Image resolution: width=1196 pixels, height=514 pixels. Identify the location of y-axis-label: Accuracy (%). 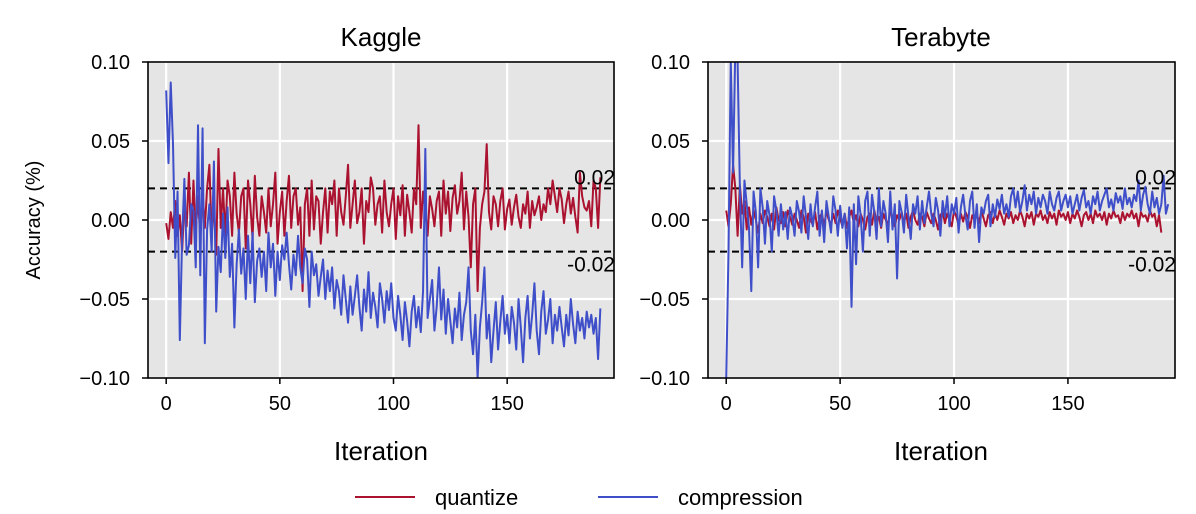
(34, 220).